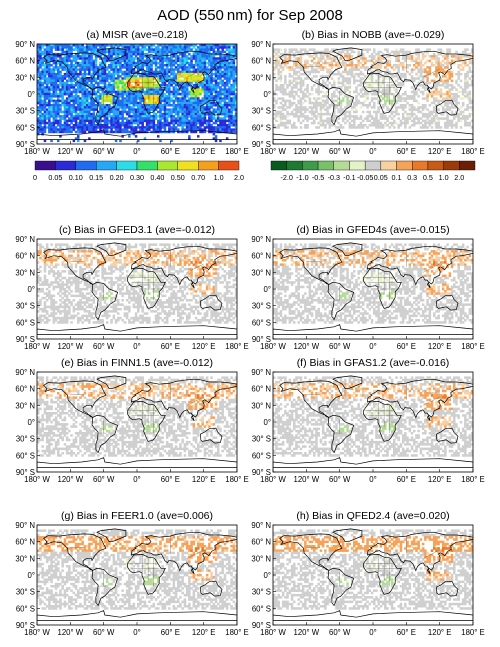  I want to click on colorbar-label: 0.30, so click(137, 177).